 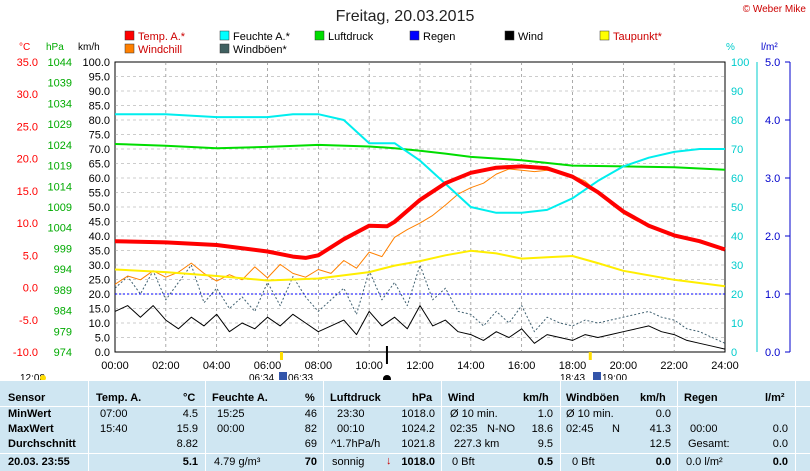 What do you see at coordinates (418, 462) in the screenshot?
I see `cell-value: 1018.0` at bounding box center [418, 462].